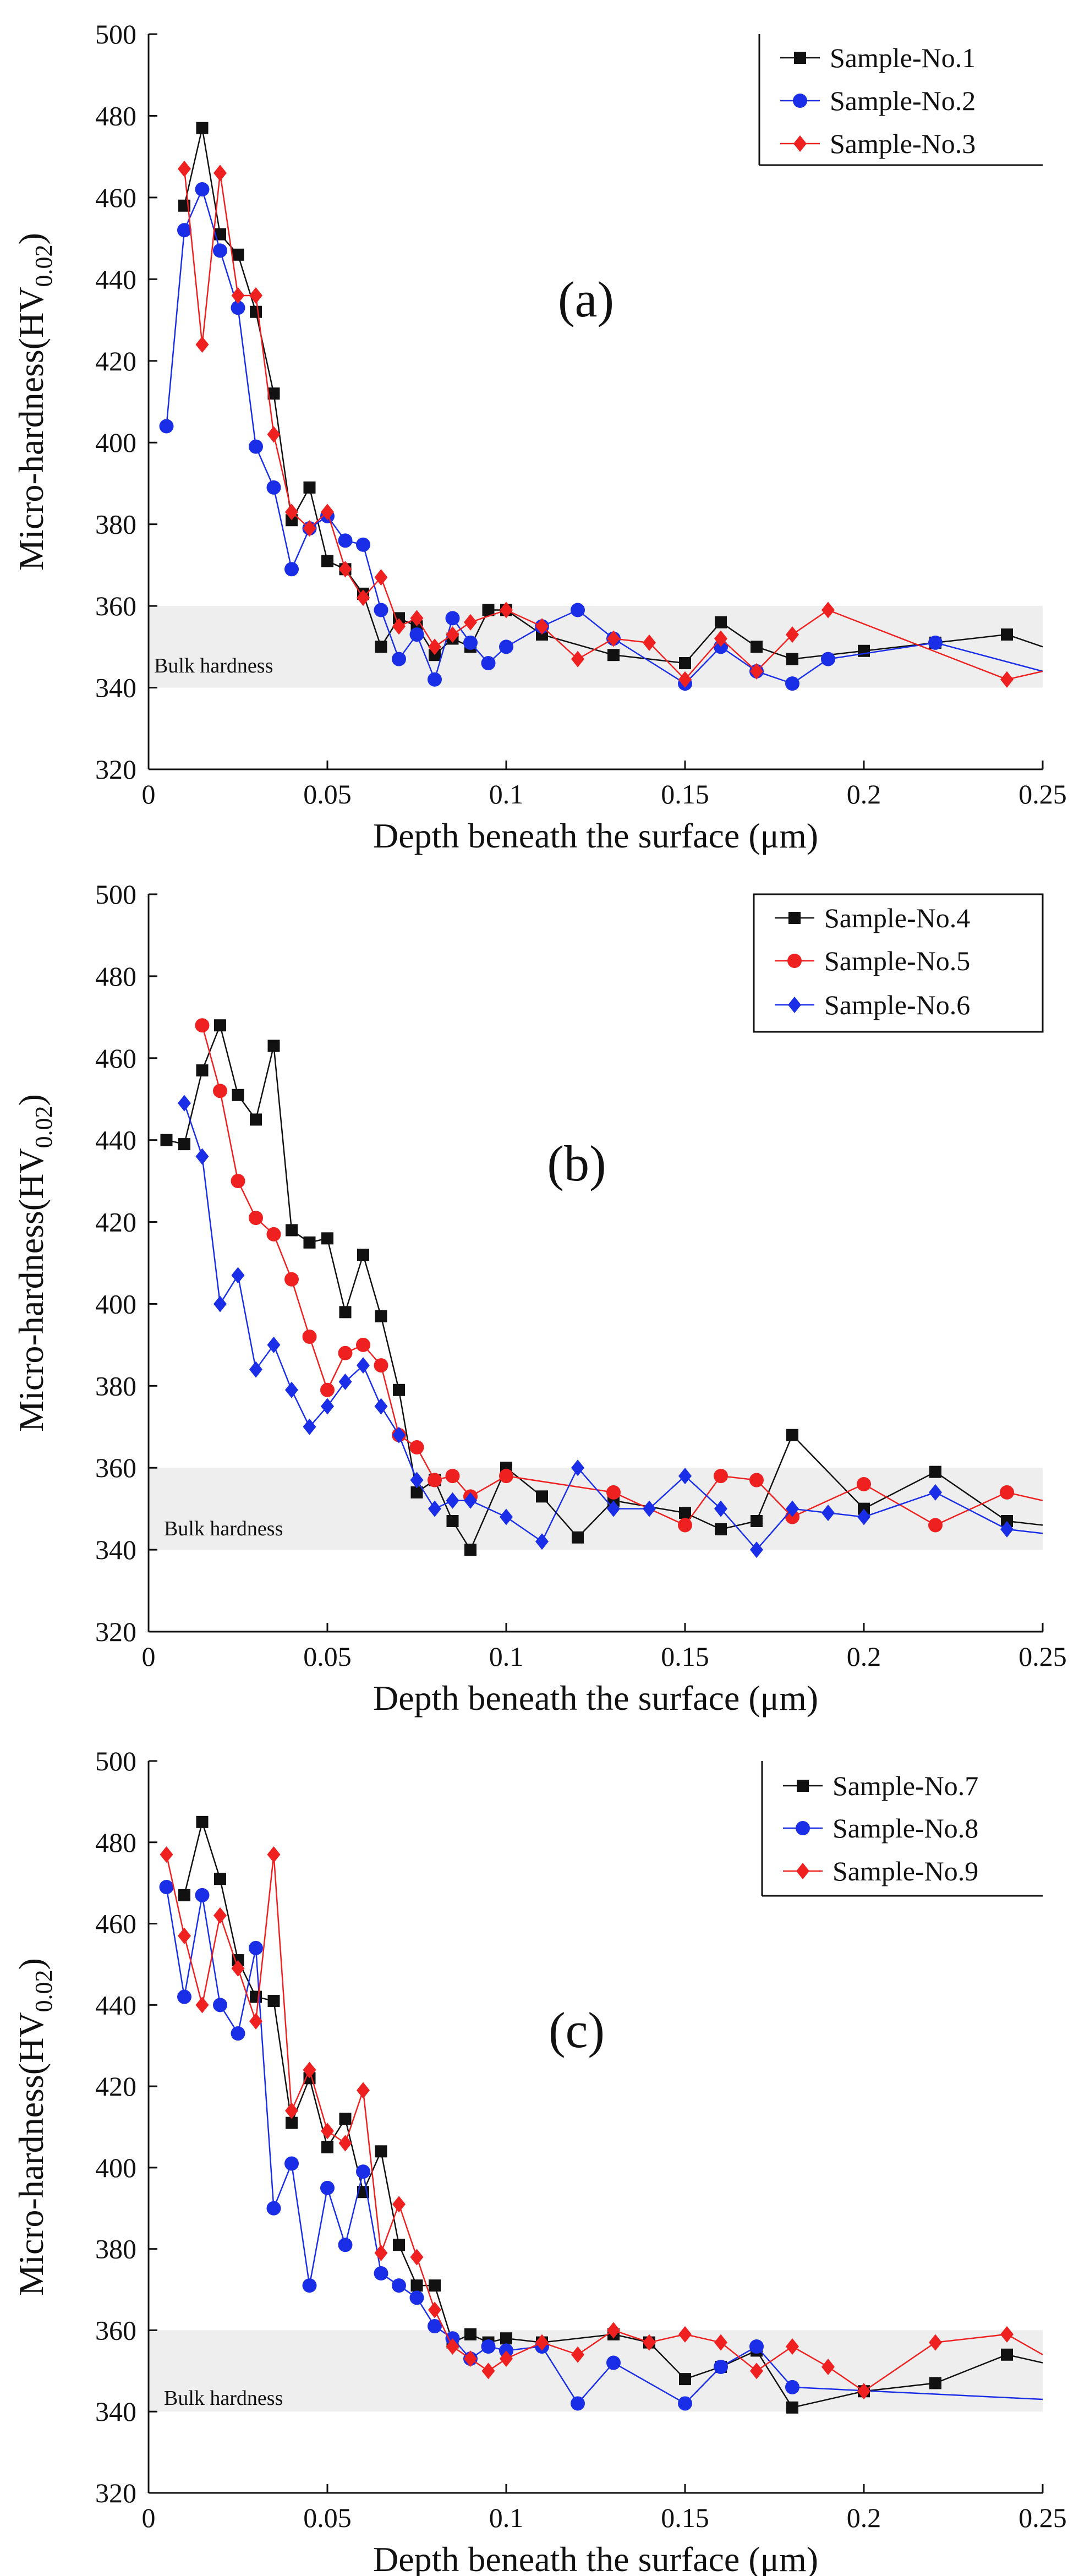  I want to click on panel-label: (c), so click(577, 2030).